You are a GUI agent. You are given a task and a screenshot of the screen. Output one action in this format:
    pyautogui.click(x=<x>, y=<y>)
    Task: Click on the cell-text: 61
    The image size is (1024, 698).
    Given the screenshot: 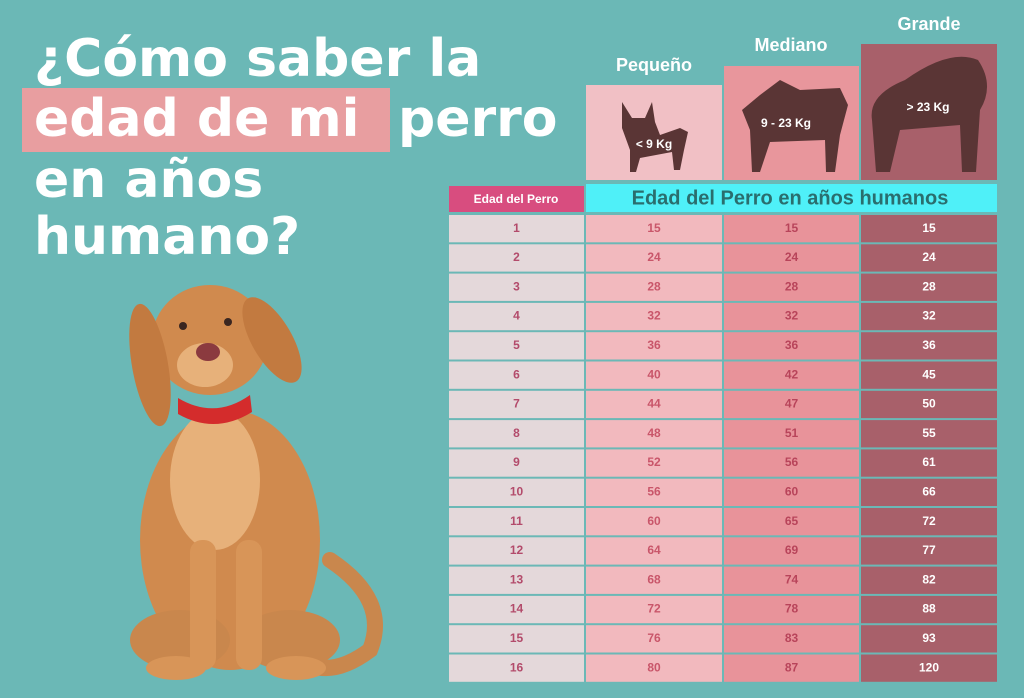 What is the action you would take?
    pyautogui.click(x=929, y=462)
    